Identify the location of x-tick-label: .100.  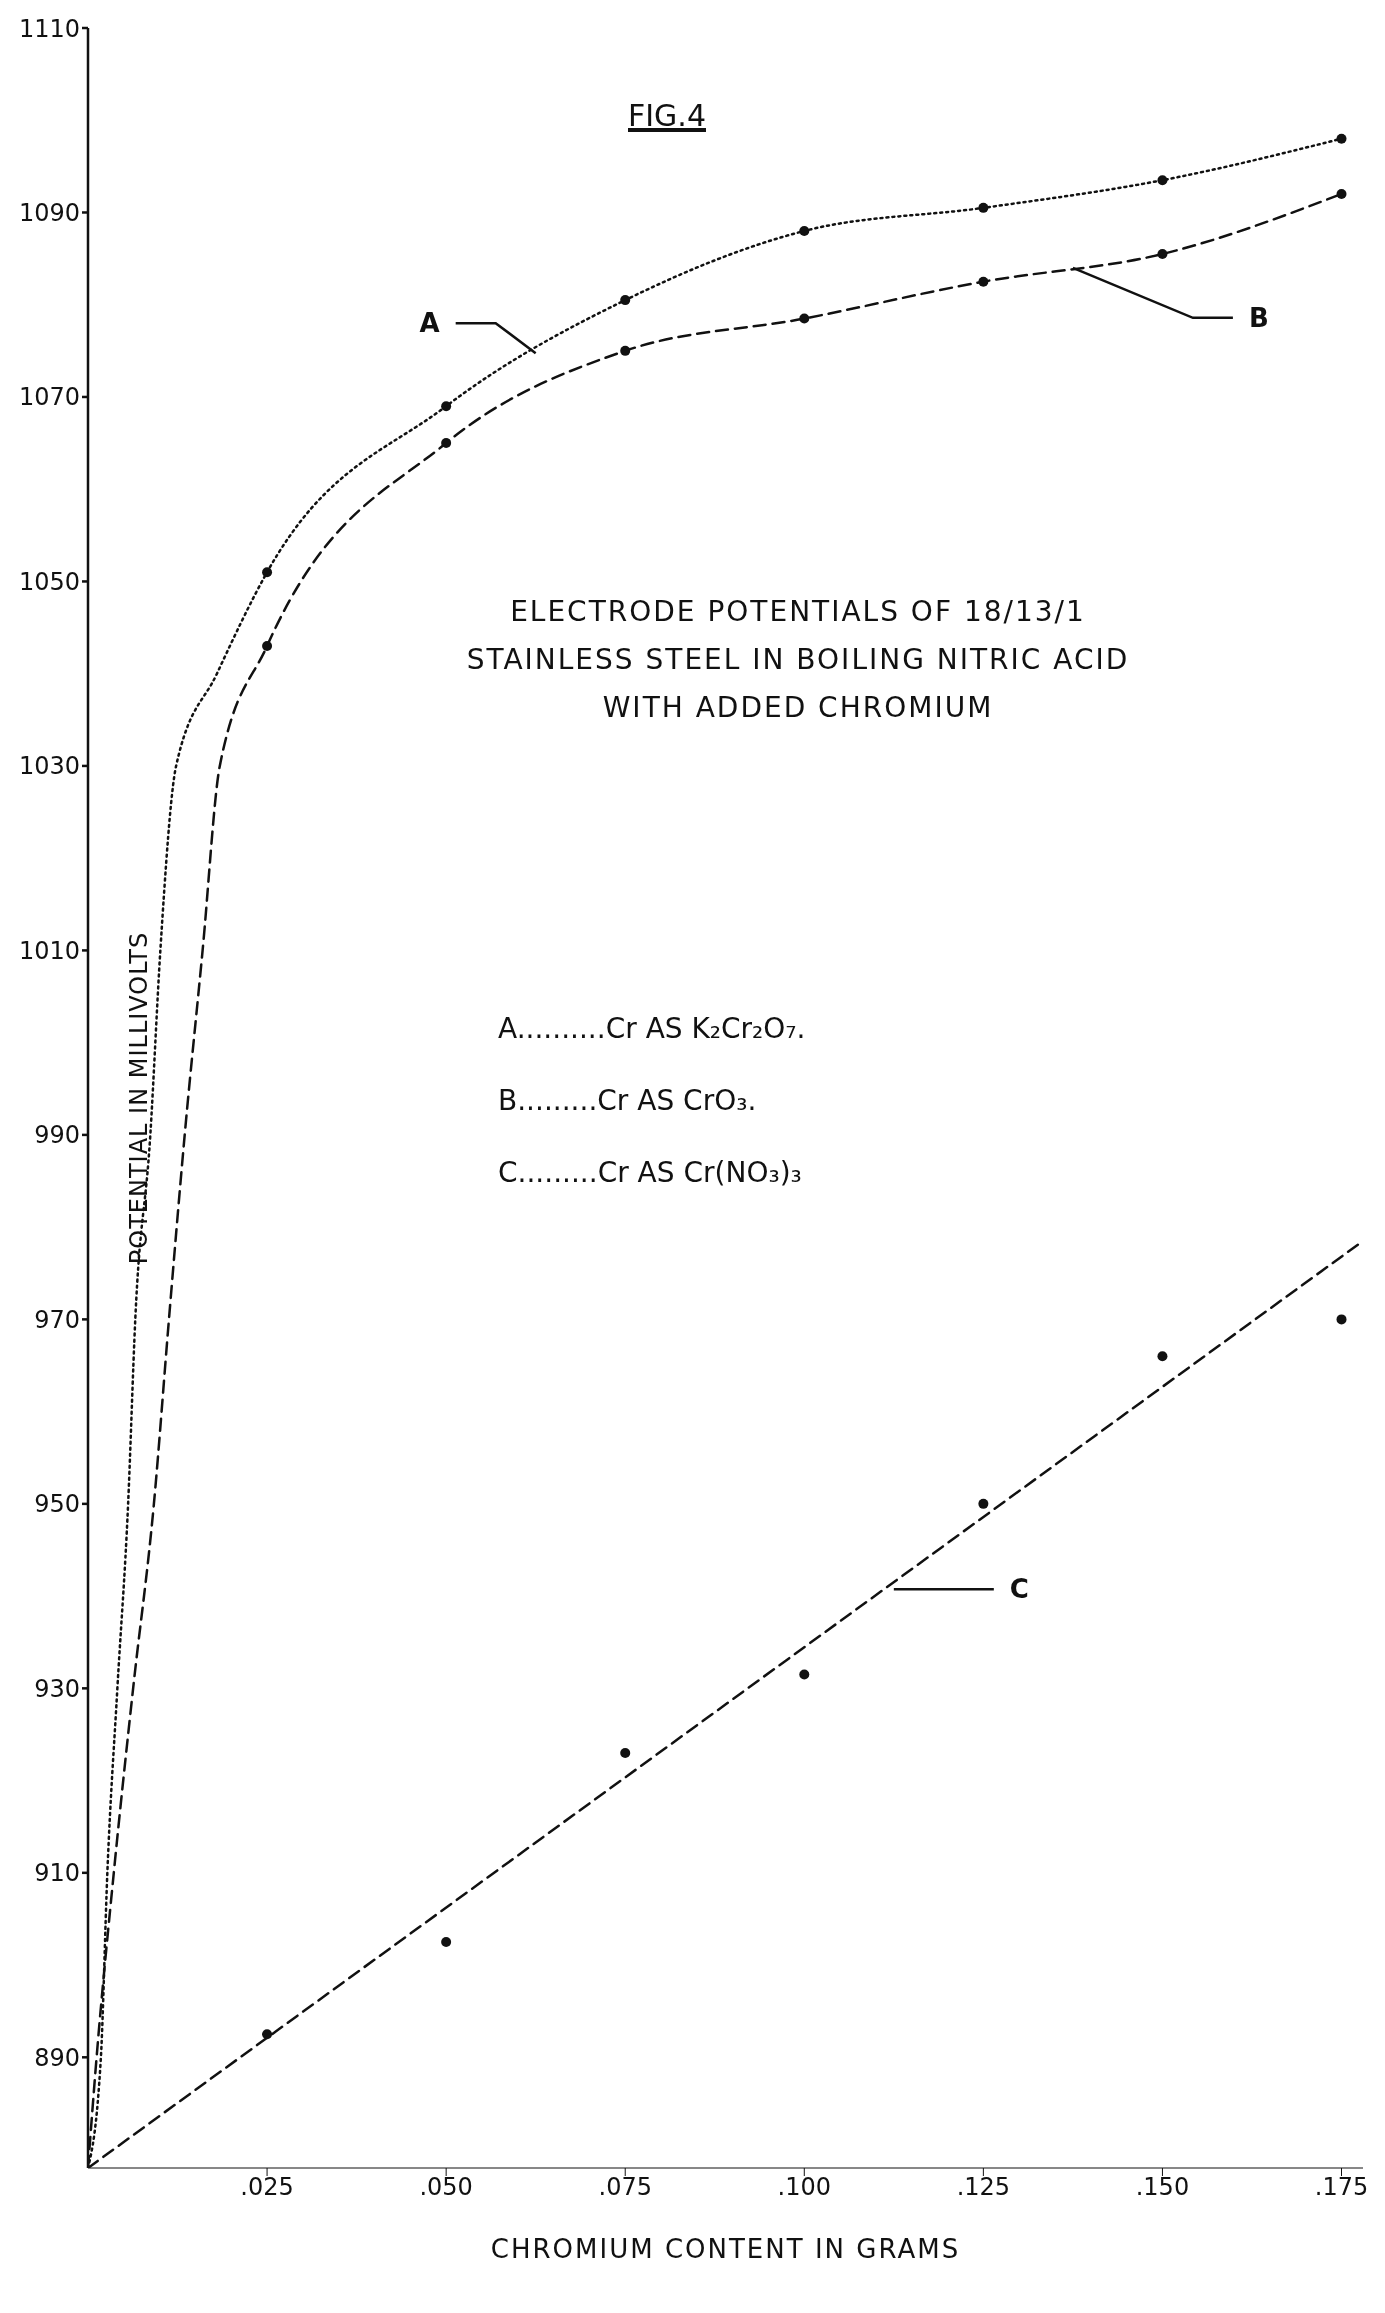
(804, 2187).